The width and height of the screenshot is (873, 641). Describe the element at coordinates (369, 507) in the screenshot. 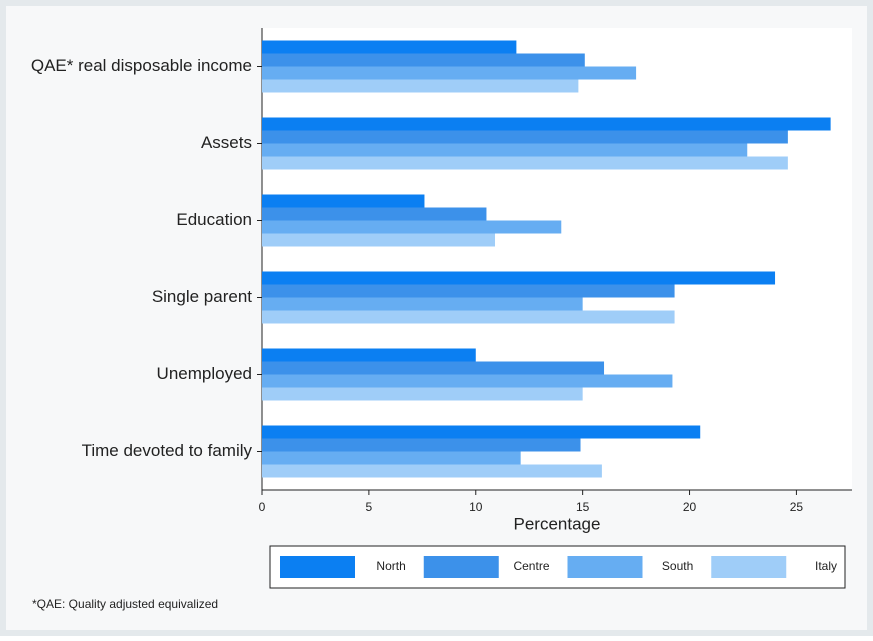

I see `x-tick-label: 5` at that location.